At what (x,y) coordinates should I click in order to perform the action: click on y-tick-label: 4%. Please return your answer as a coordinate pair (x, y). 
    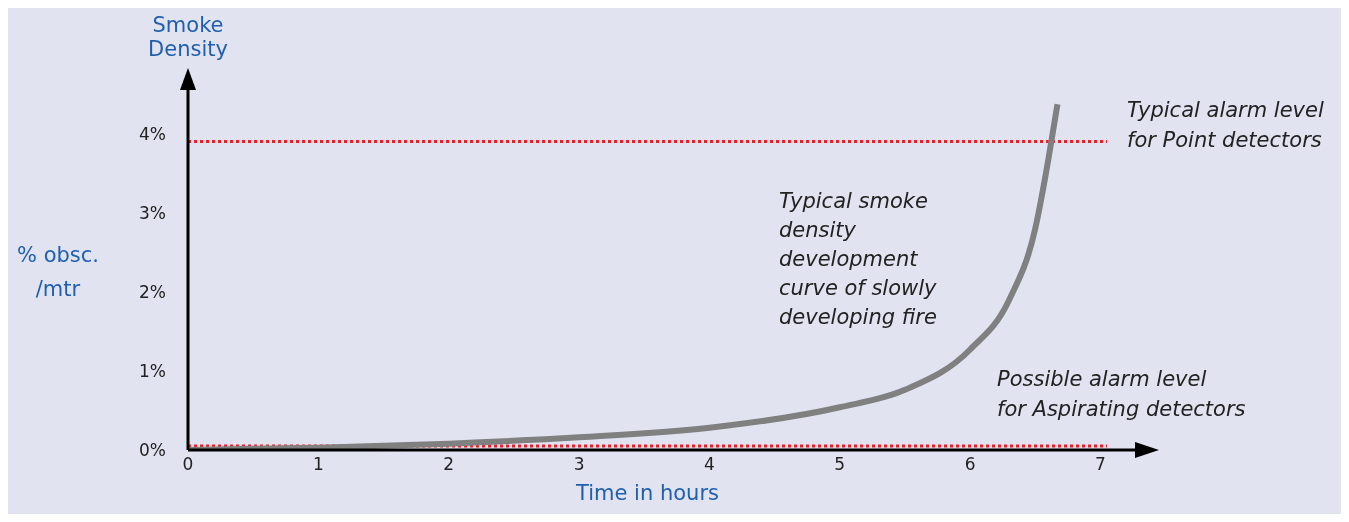
    Looking at the image, I should click on (152, 133).